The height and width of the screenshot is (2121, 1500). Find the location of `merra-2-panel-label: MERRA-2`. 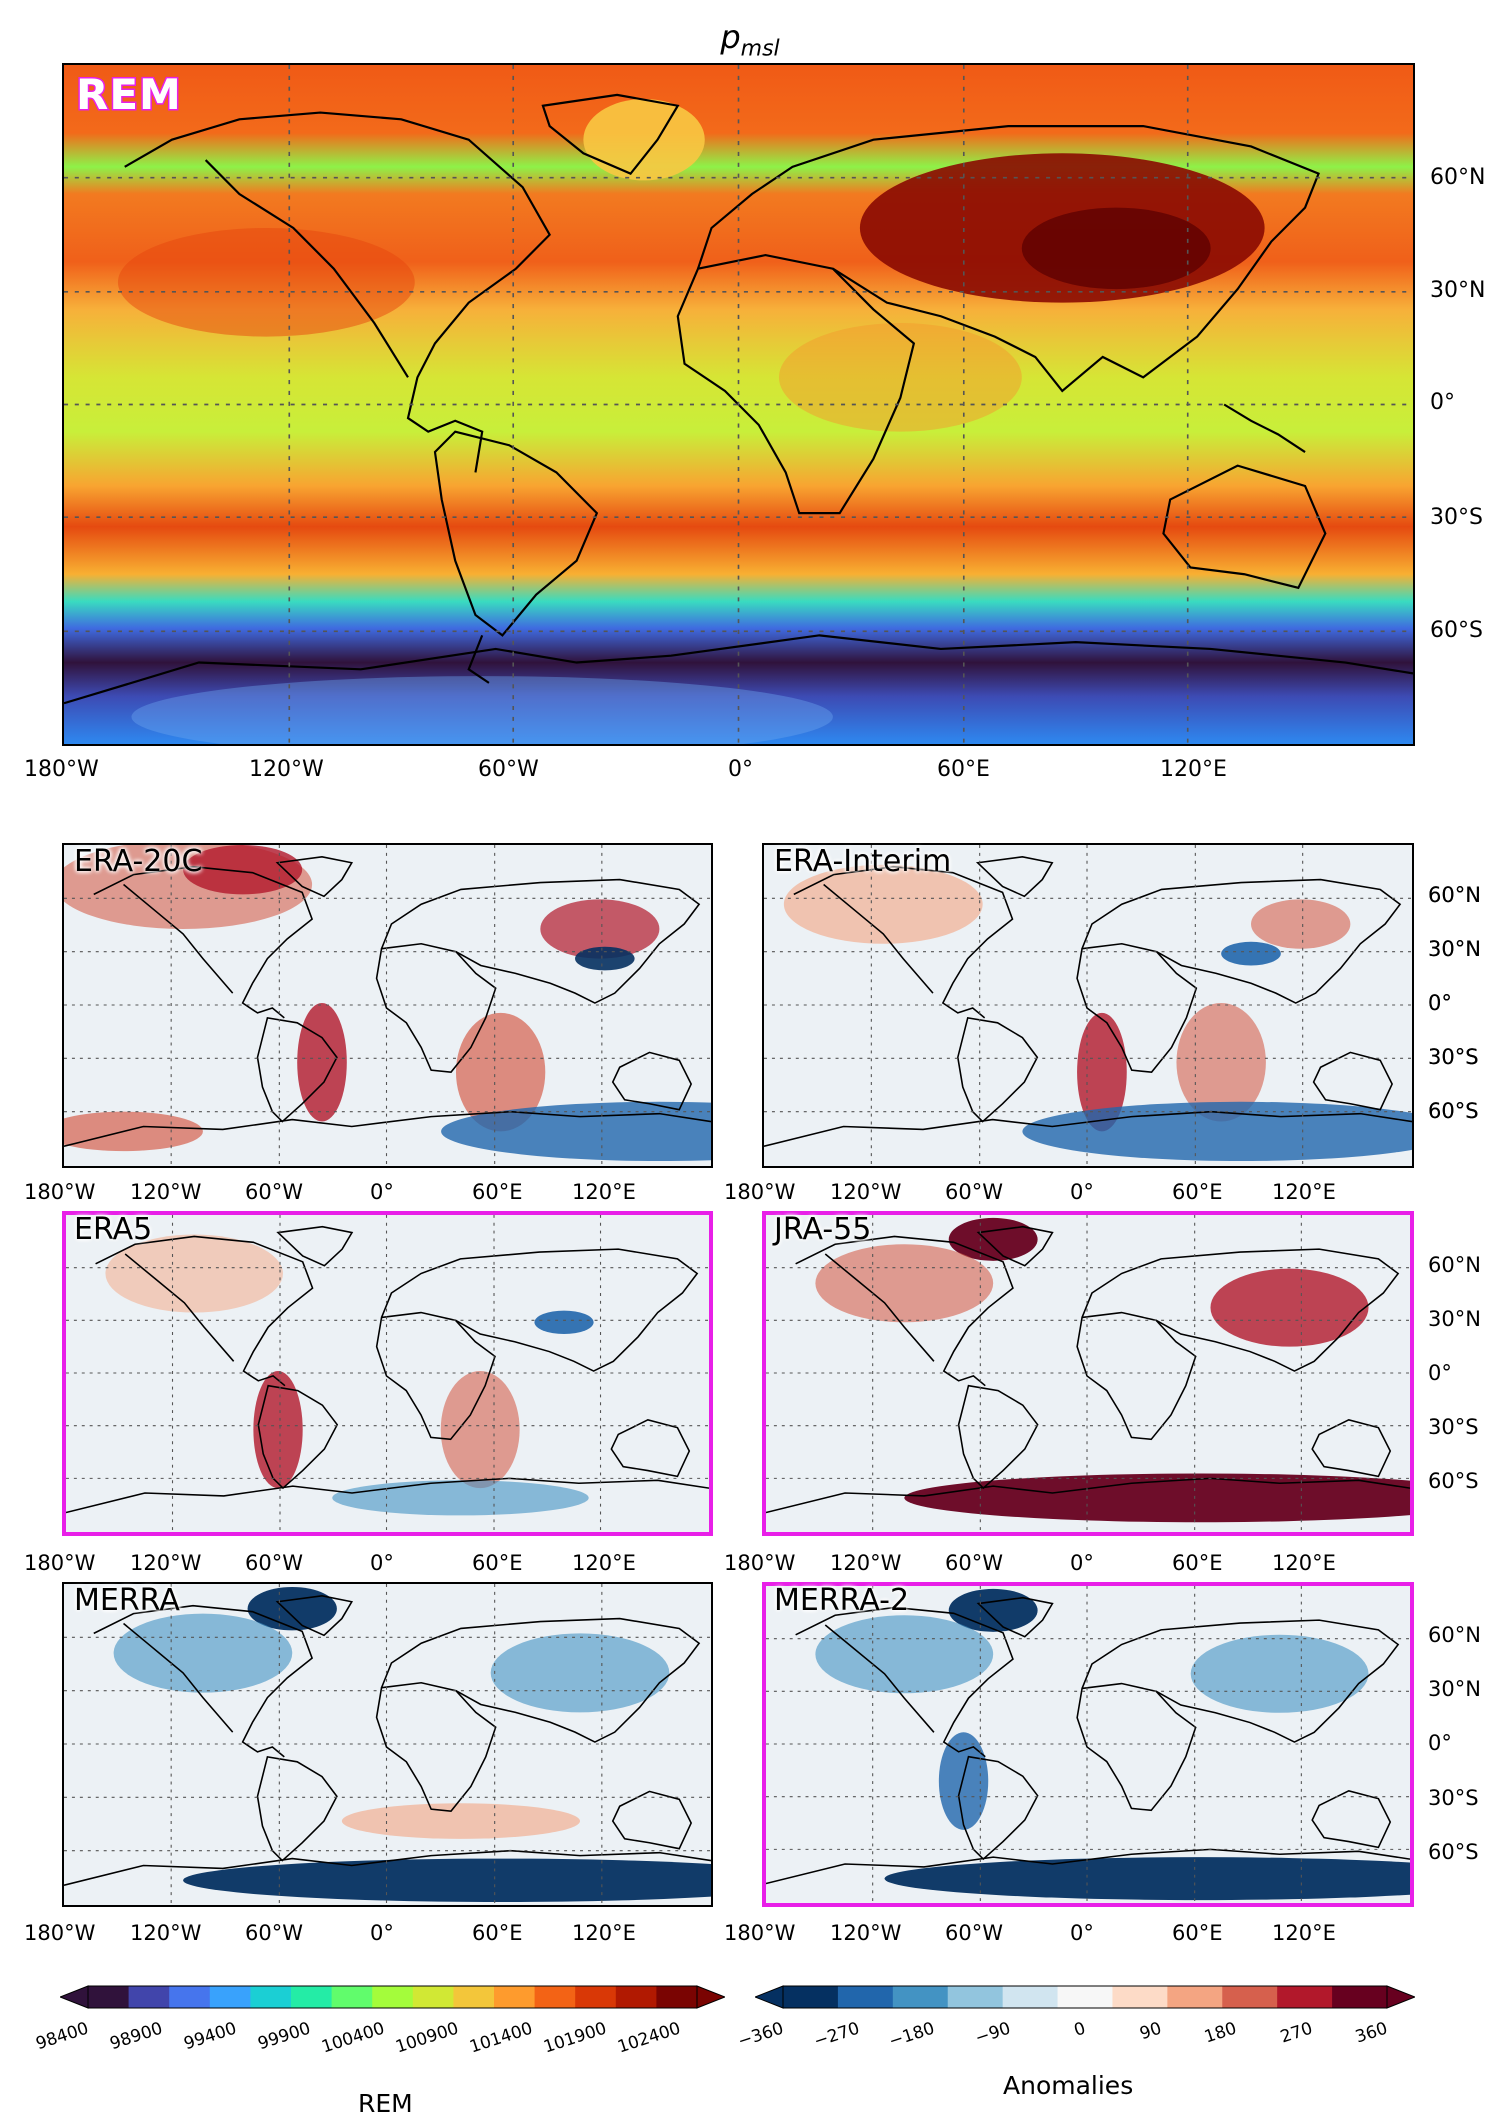

merra-2-panel-label: MERRA-2 is located at coordinates (842, 1600).